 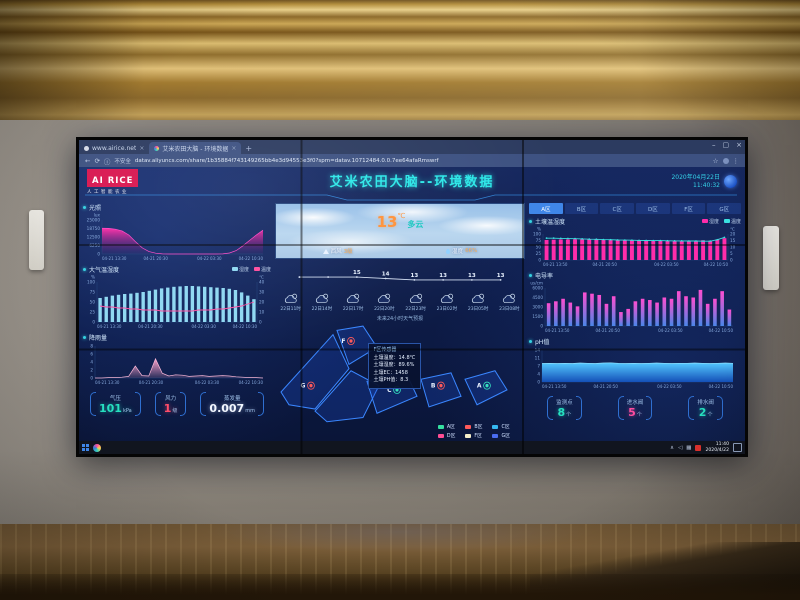 What do you see at coordinates (251, 269) in the screenshot?
I see `legend: 湿度 温度` at bounding box center [251, 269].